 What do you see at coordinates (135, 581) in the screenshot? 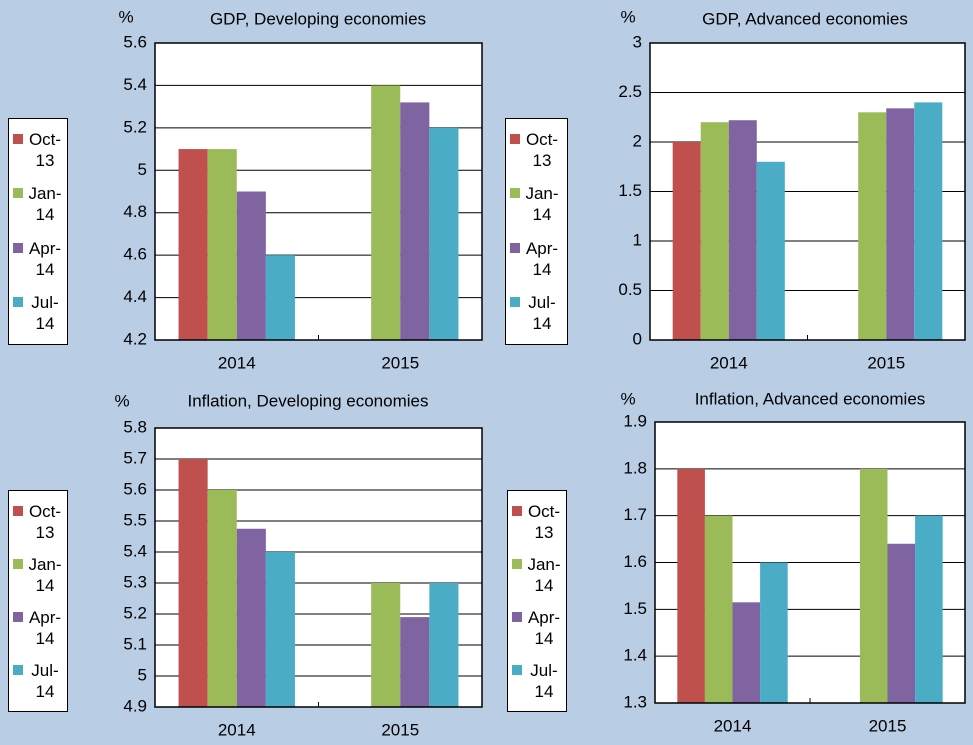
I see `y-tick-label: 5.3` at bounding box center [135, 581].